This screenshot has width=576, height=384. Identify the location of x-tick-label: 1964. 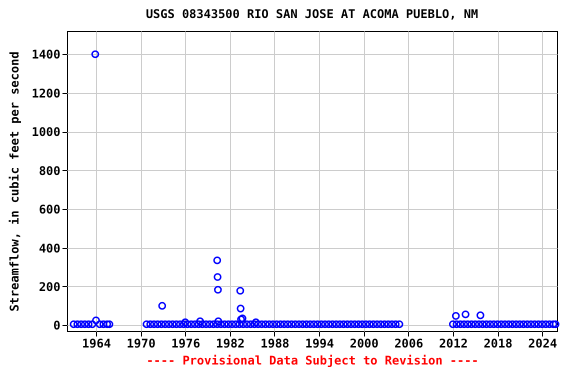
(96, 343).